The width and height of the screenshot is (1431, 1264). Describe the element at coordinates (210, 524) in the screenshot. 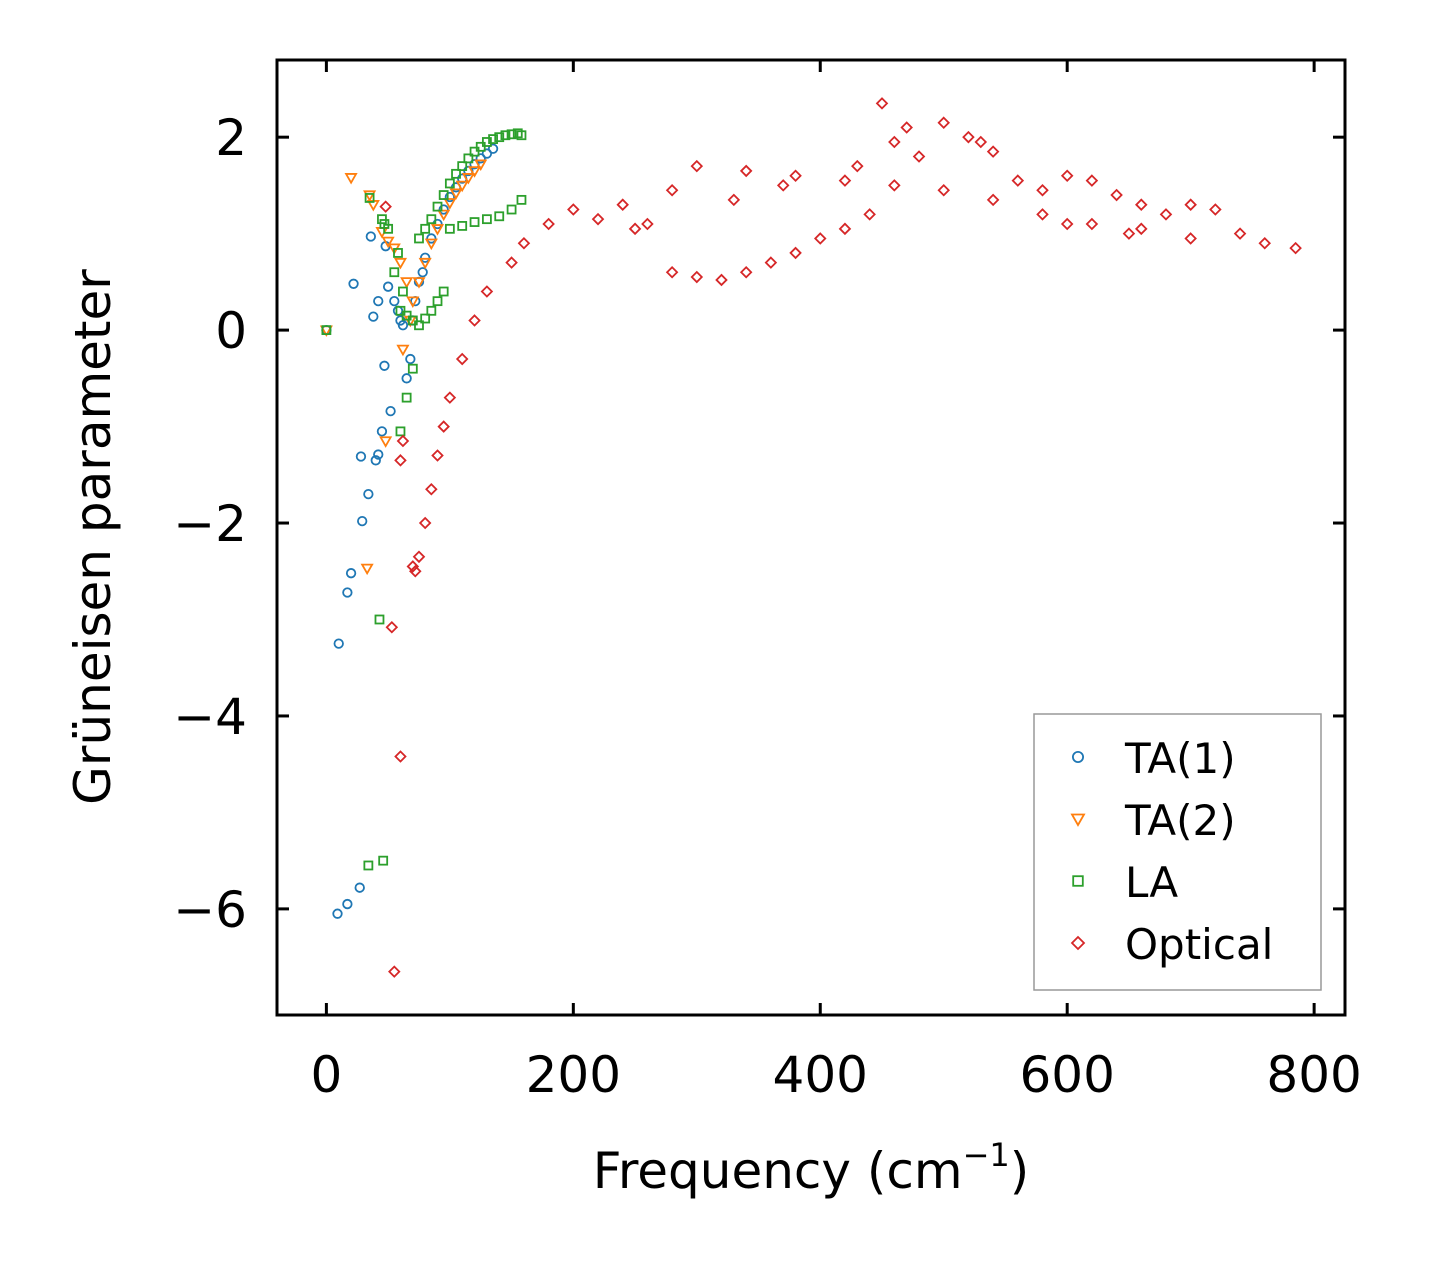

I see `y-tick-label: −2` at that location.